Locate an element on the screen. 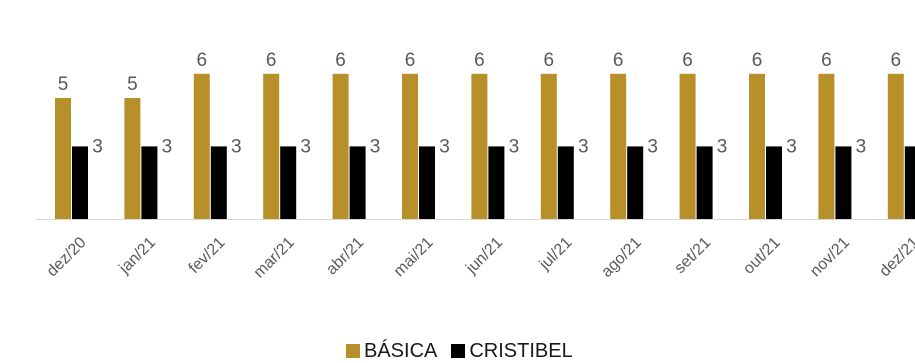 Image resolution: width=915 pixels, height=363 pixels. x-tick-jul-21: jul/21 is located at coordinates (556, 254).